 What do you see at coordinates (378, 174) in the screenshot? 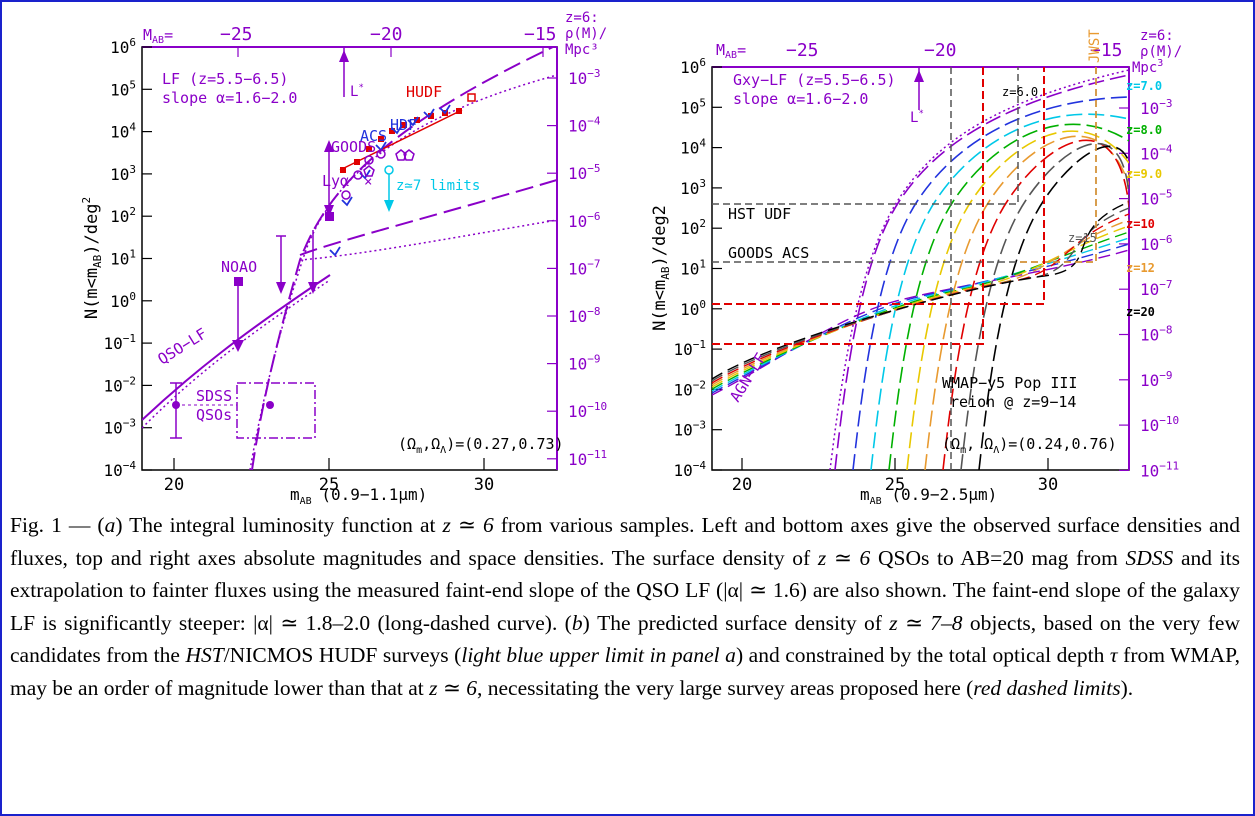
I see `goods-points` at bounding box center [378, 174].